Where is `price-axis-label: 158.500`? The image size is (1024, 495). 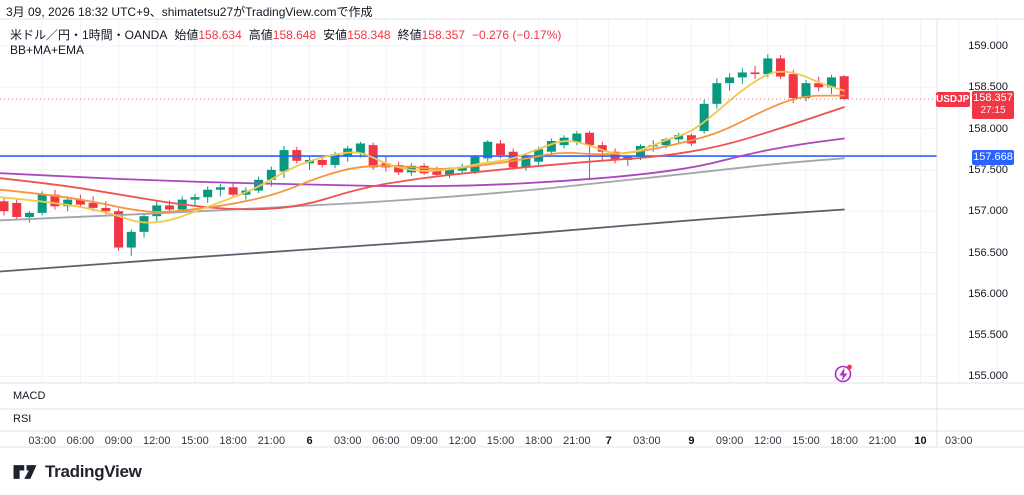 price-axis-label: 158.500 is located at coordinates (988, 87).